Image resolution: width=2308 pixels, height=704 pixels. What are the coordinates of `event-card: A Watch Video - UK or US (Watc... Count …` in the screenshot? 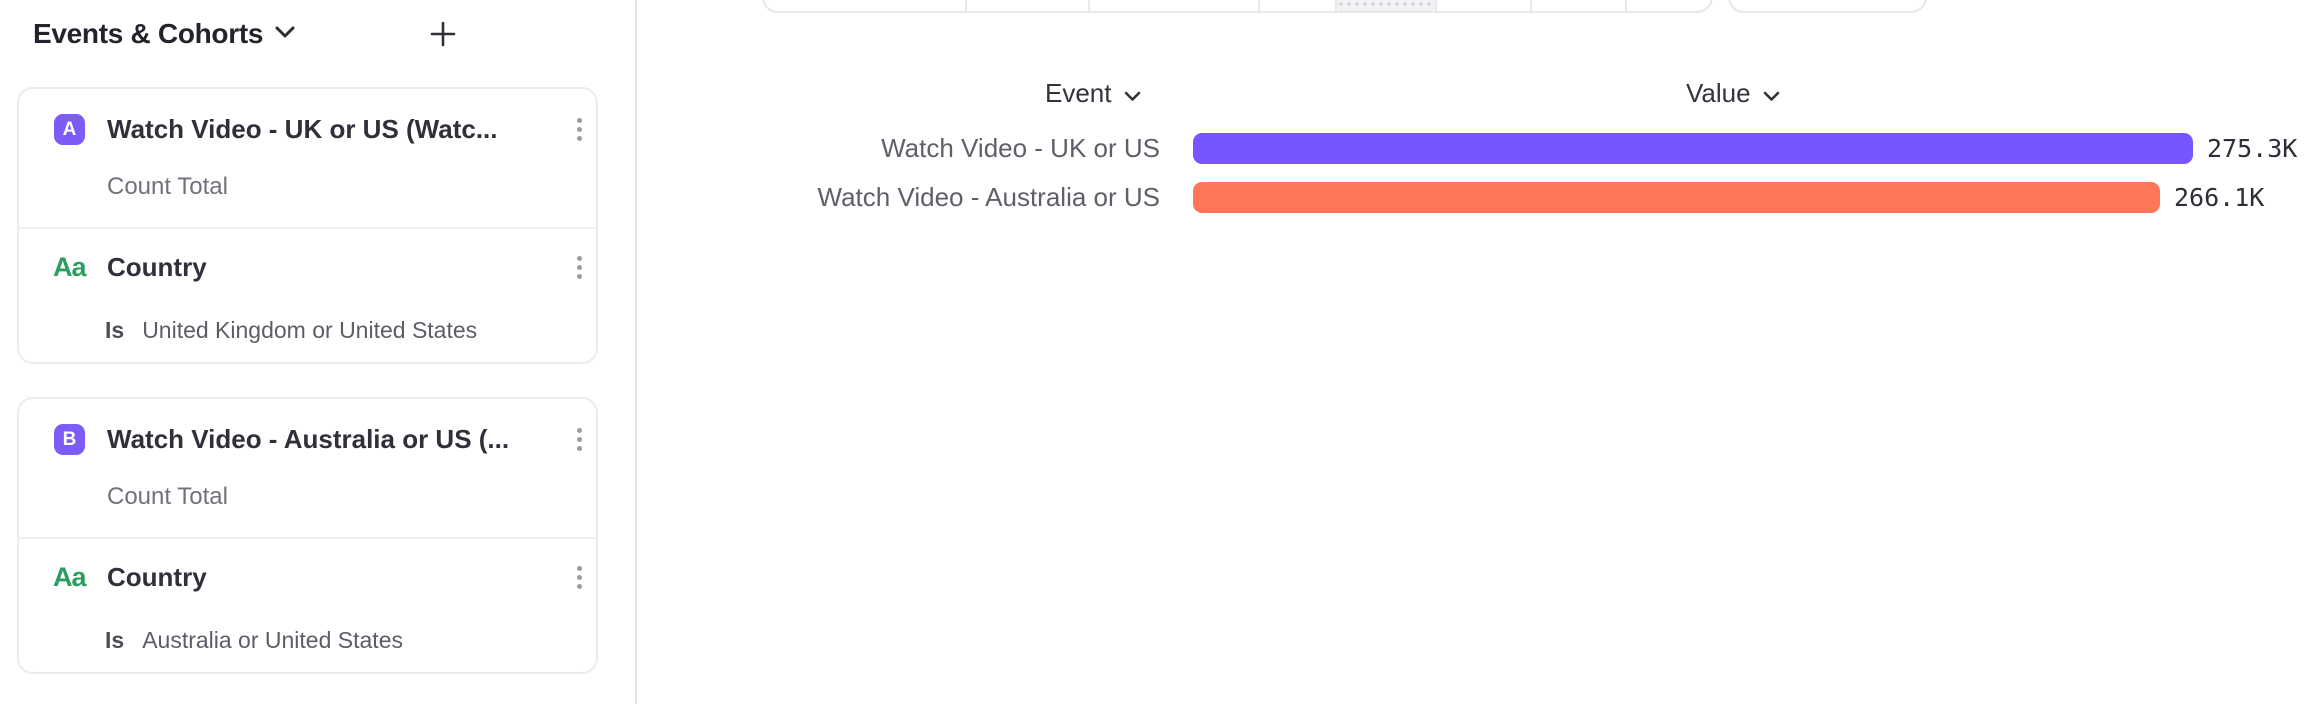 It's located at (307, 225).